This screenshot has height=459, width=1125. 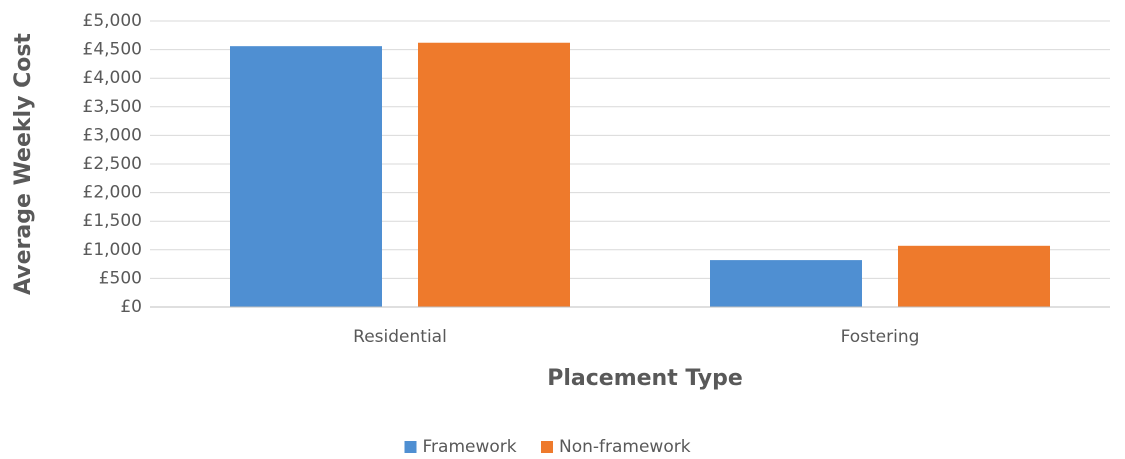 I want to click on y-tick-label: £2,500, so click(x=112, y=164).